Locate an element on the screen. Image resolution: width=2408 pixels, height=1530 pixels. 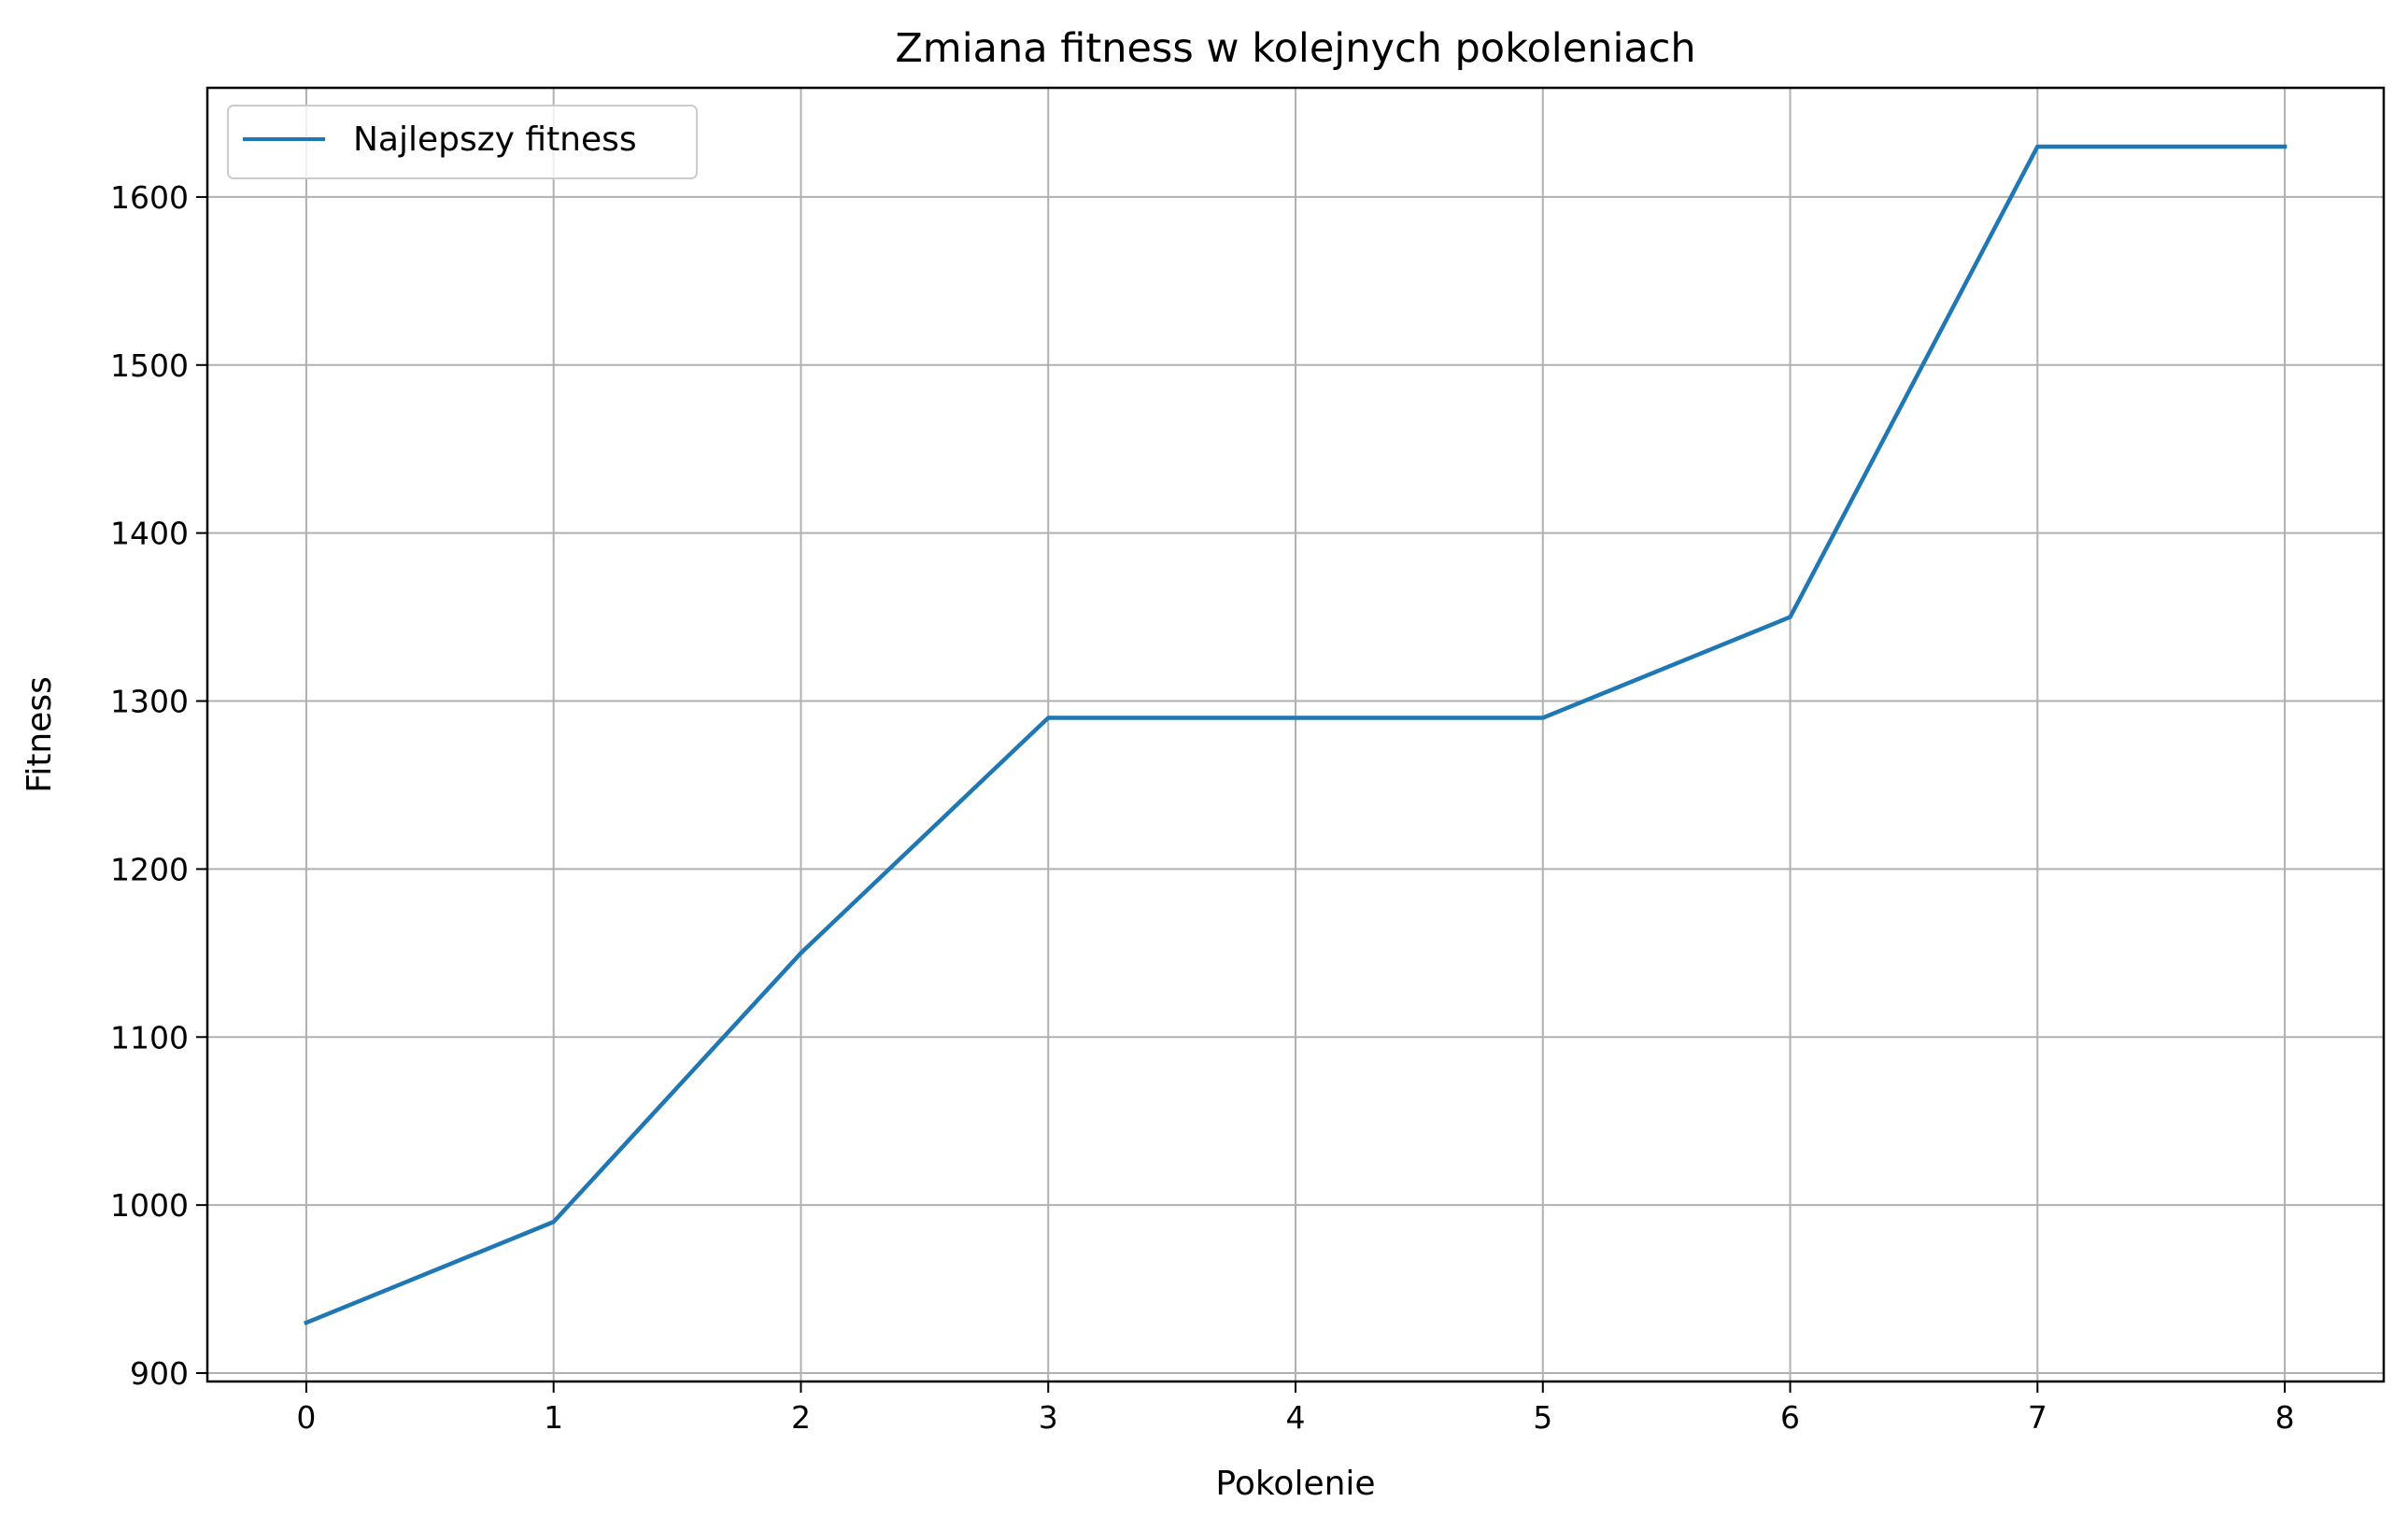
y-tick-label: 1600 is located at coordinates (149, 197).